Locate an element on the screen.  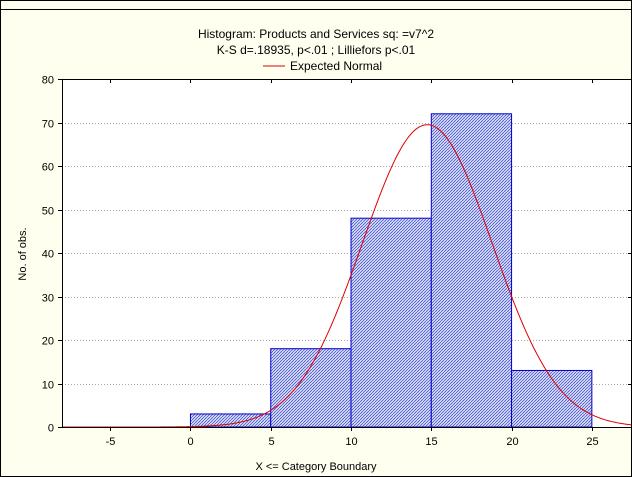
legend: Expected Normal is located at coordinates (322, 66).